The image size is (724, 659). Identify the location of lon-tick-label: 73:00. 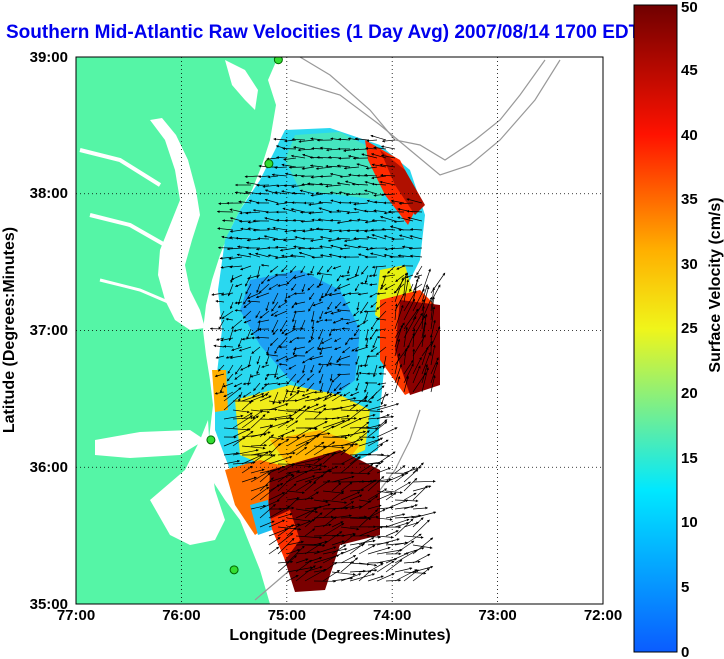
(497, 615).